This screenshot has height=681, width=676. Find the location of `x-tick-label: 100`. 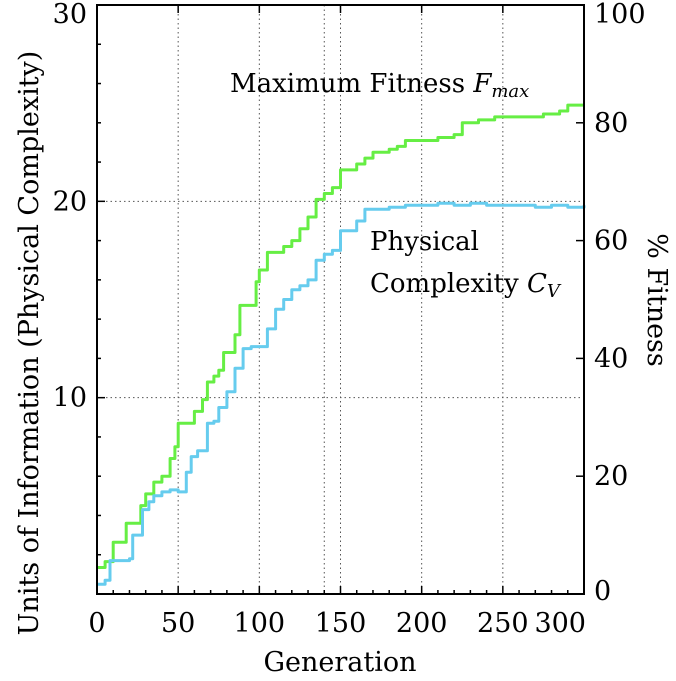

x-tick-label: 100 is located at coordinates (260, 623).